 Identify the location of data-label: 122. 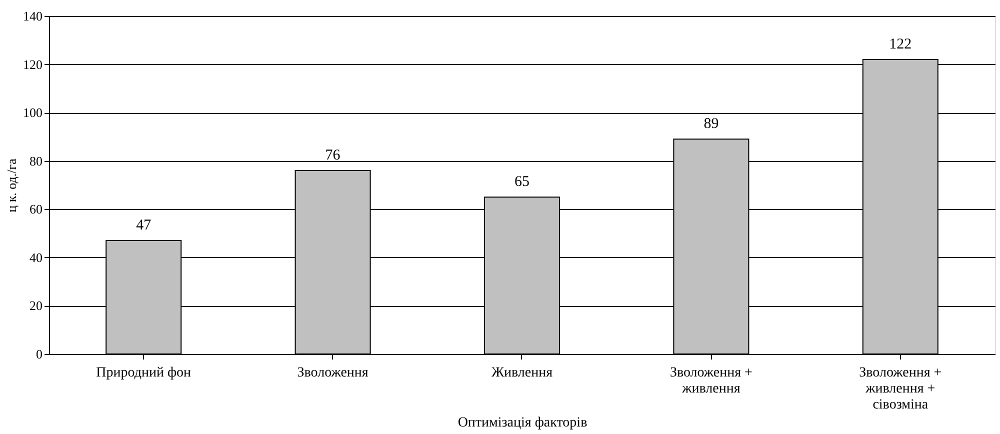
(900, 44).